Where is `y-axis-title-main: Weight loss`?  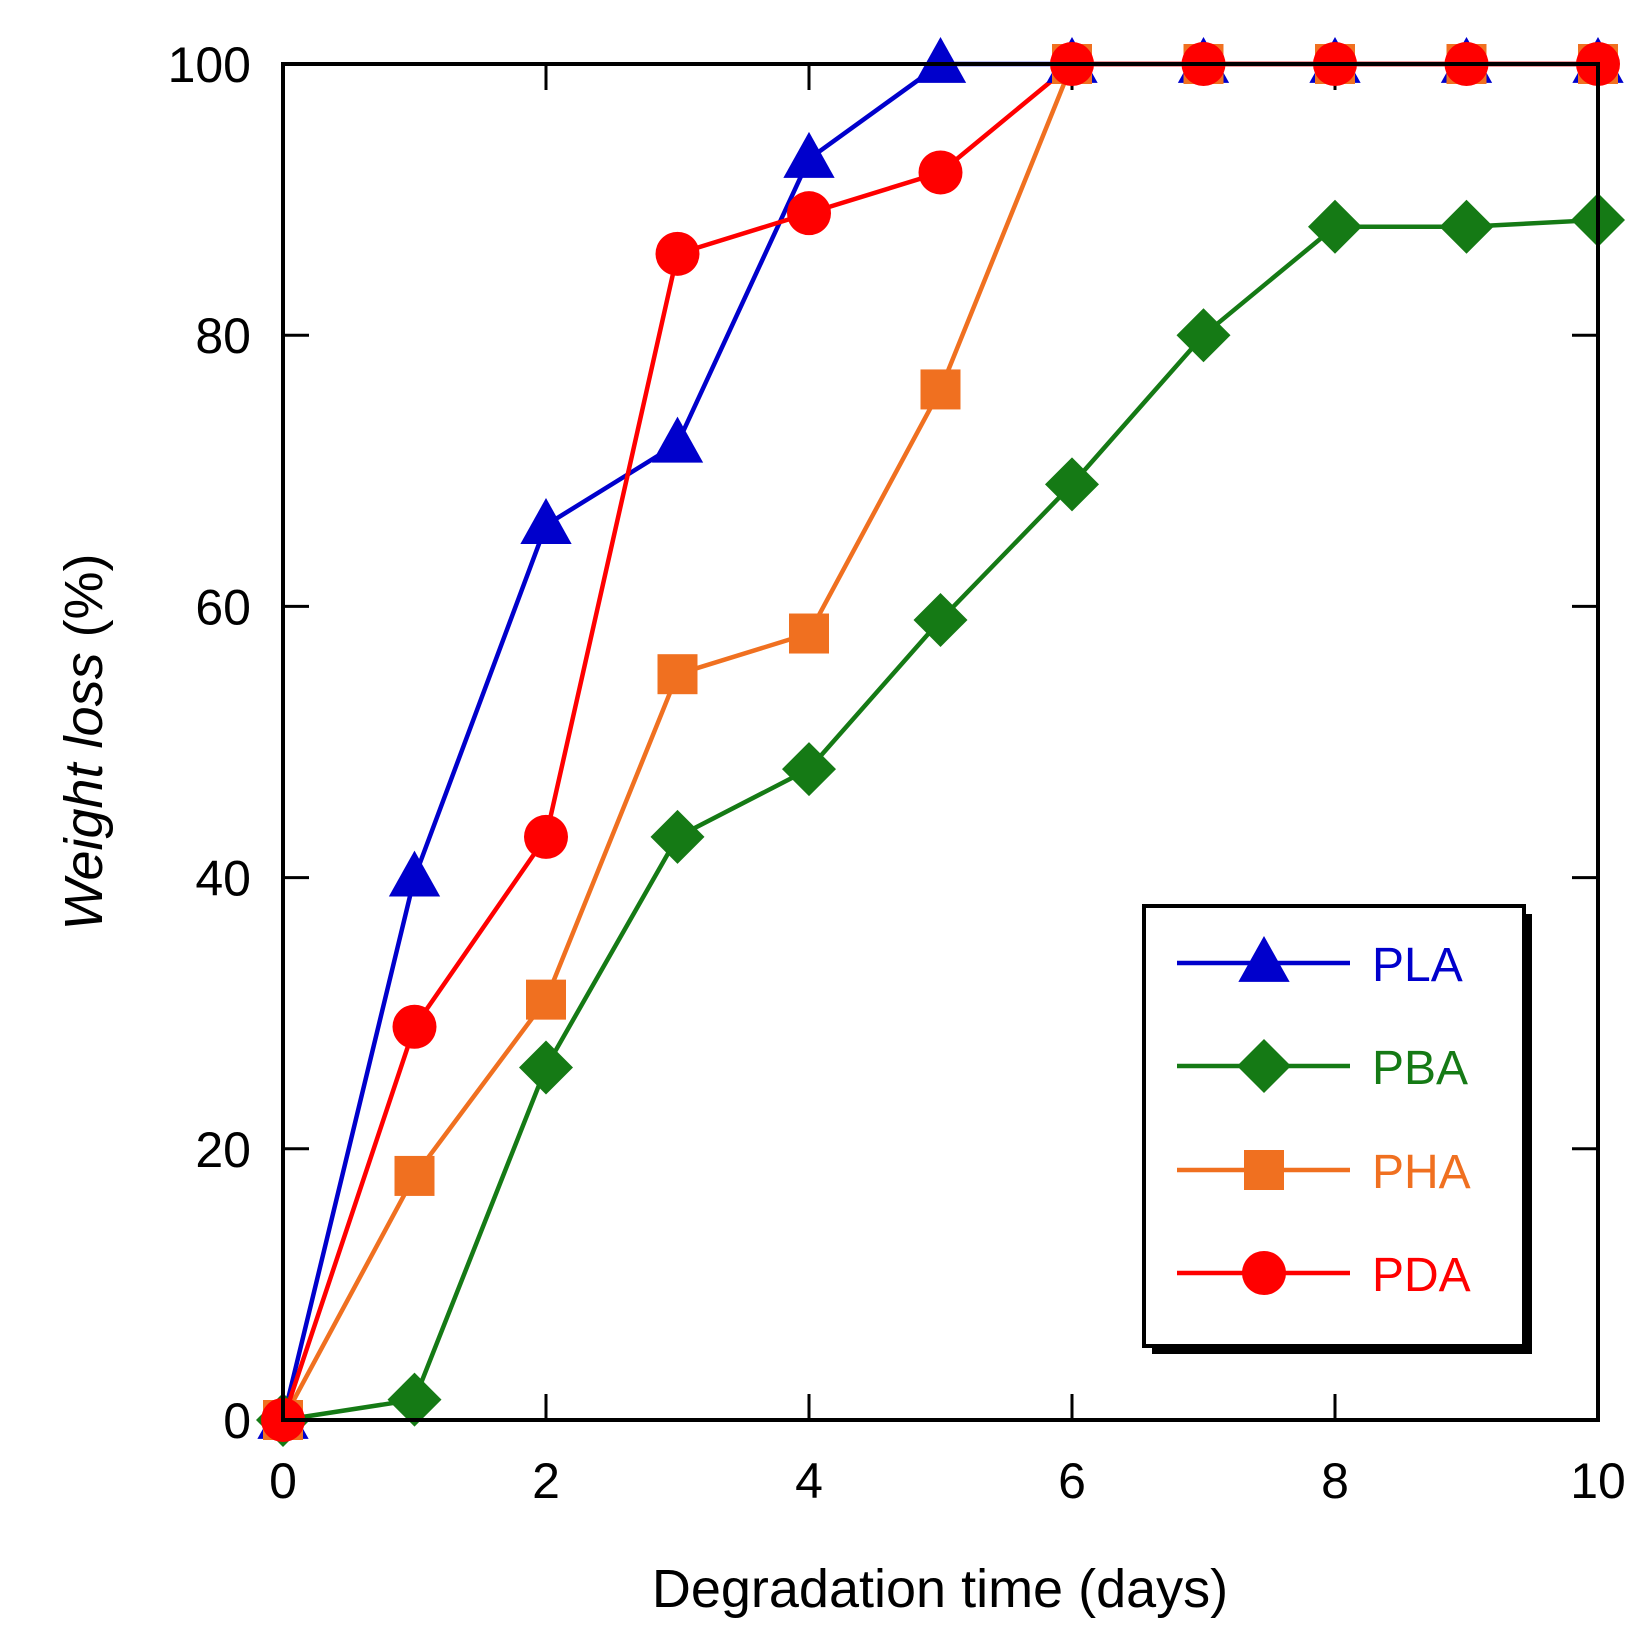 y-axis-title-main: Weight loss is located at coordinates (84, 791).